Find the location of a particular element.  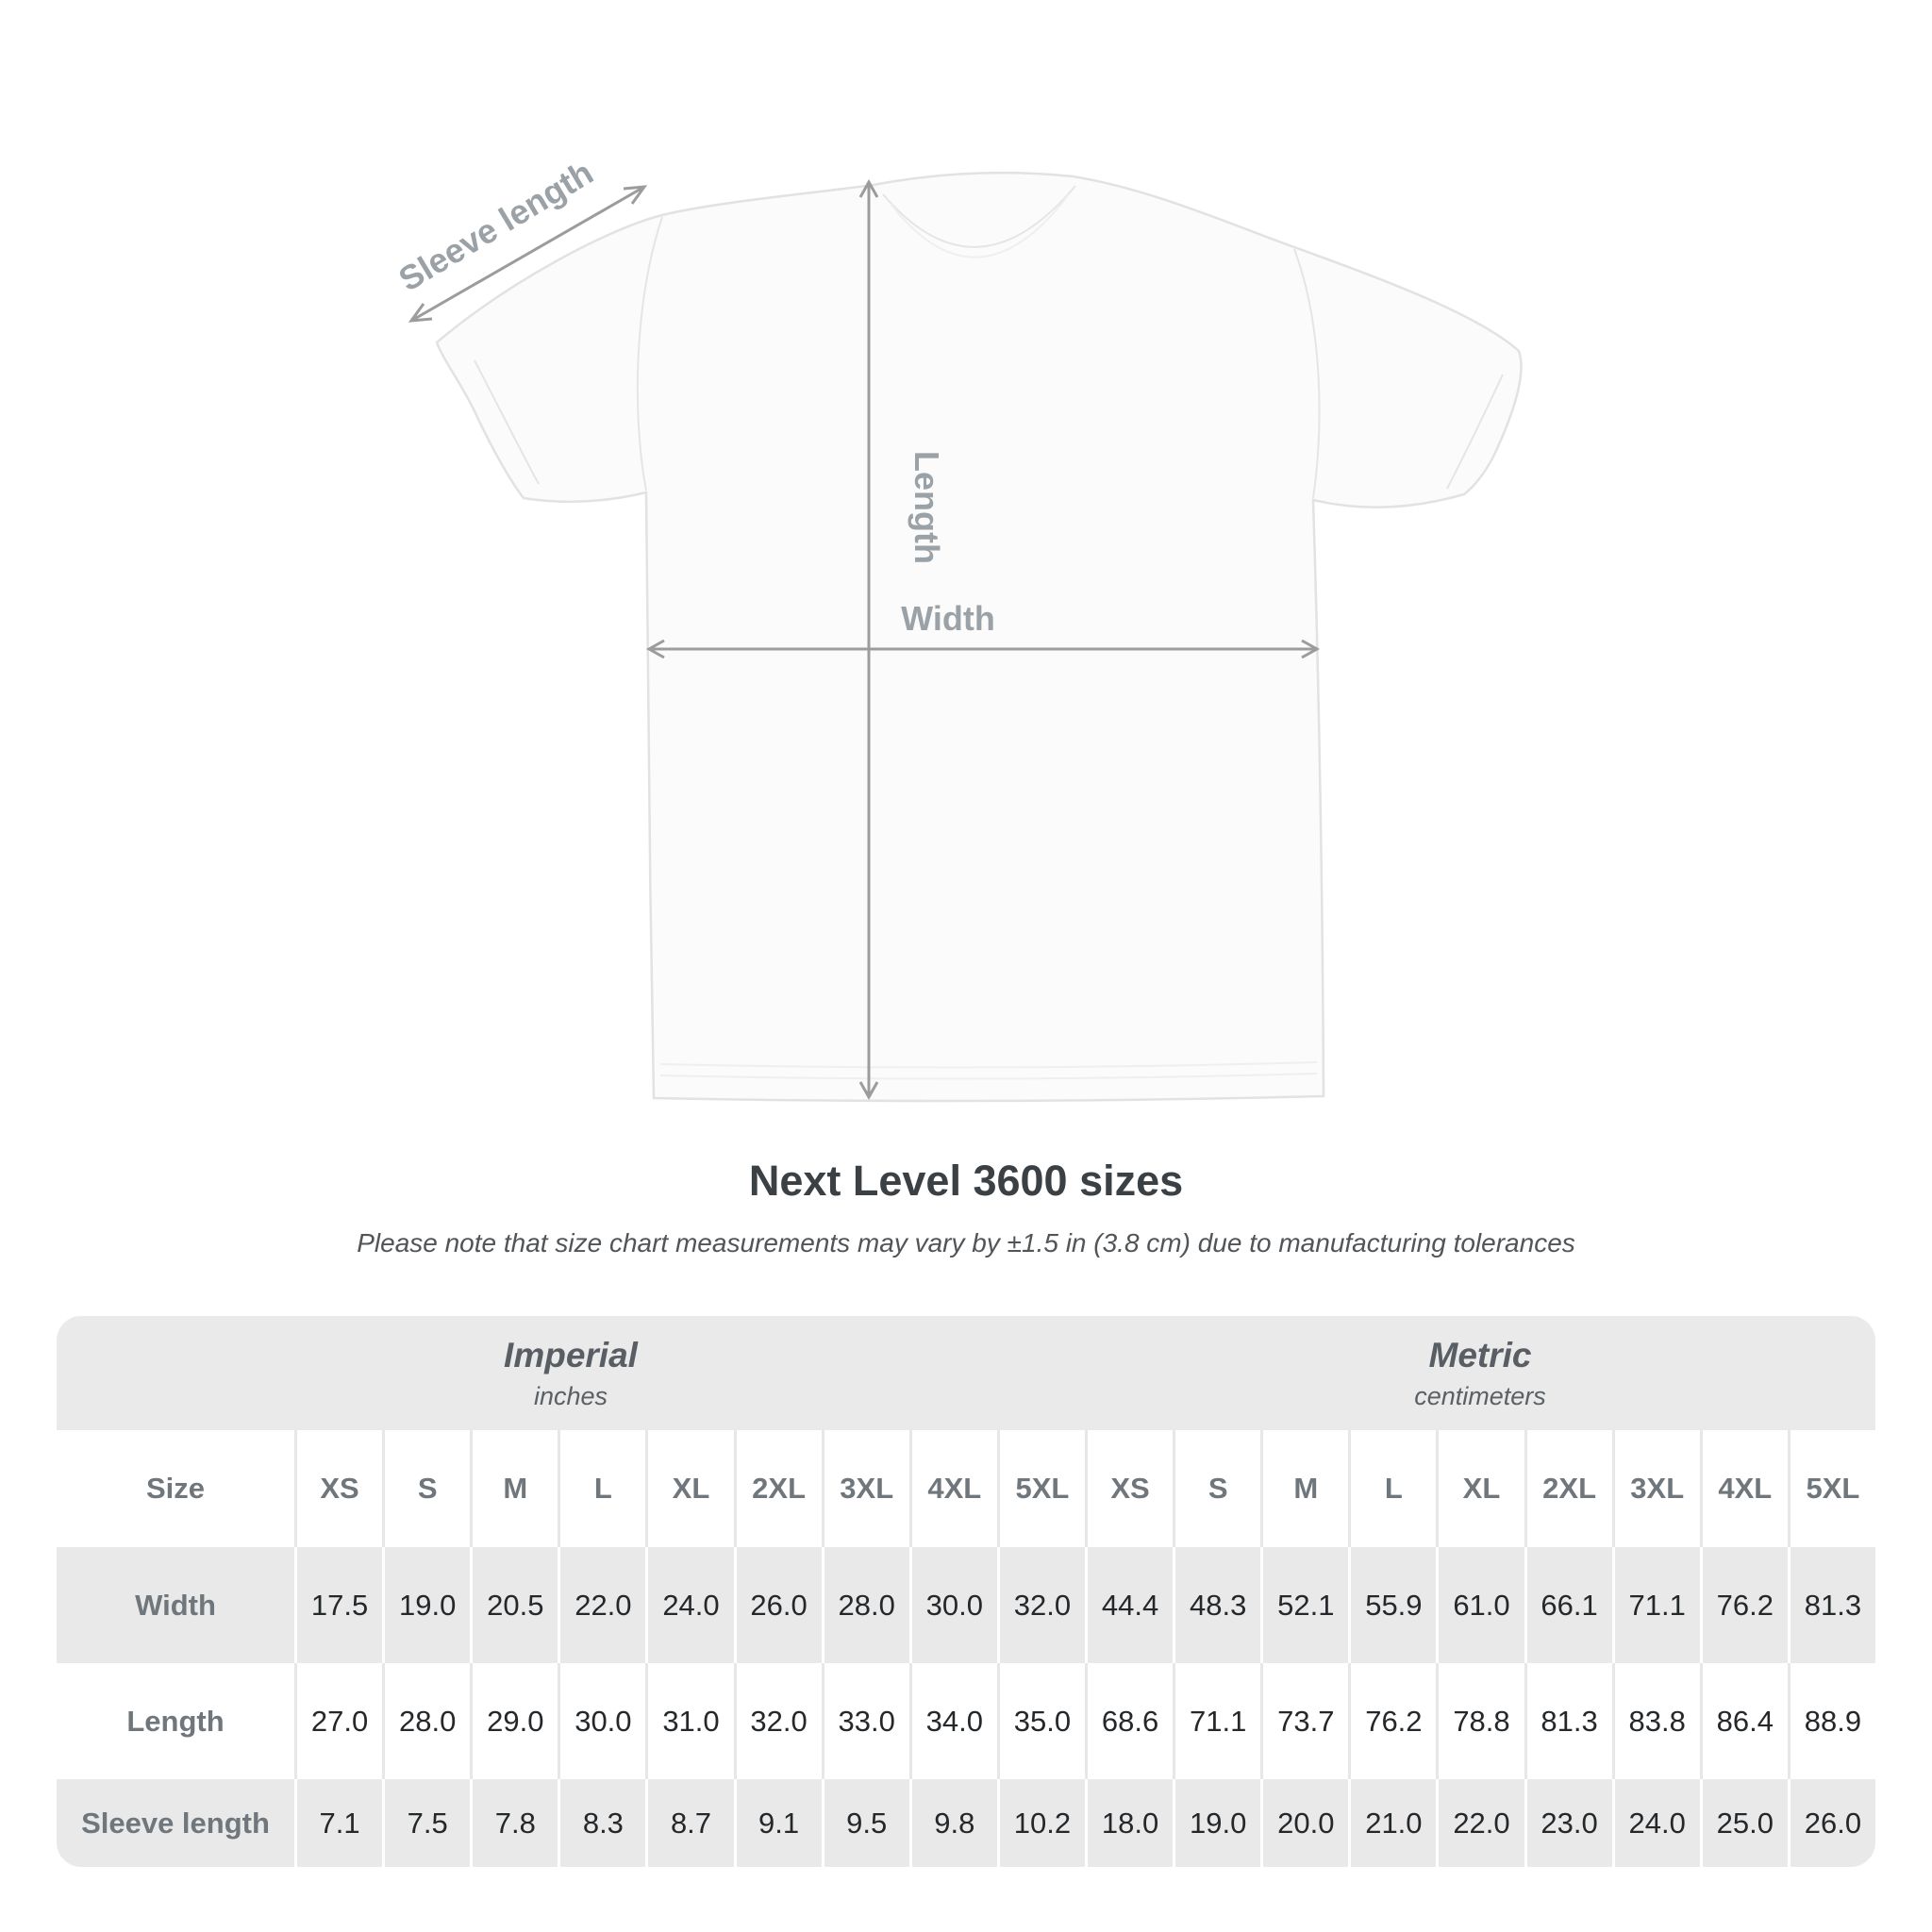

value-cell: 17.5 is located at coordinates (338, 1605).